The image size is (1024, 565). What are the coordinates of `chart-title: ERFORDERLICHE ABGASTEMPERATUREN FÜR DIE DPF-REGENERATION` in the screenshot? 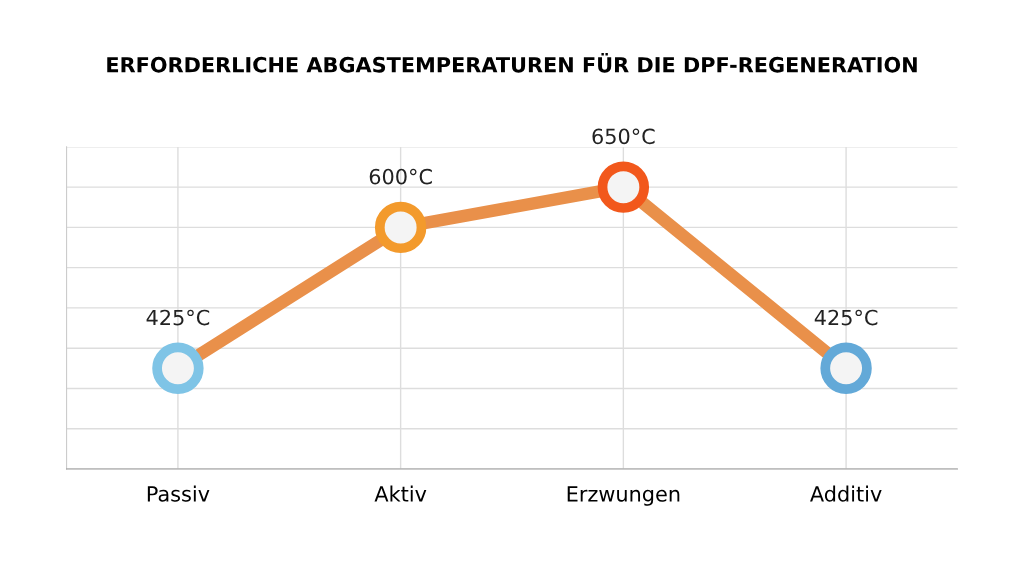 It's located at (512, 63).